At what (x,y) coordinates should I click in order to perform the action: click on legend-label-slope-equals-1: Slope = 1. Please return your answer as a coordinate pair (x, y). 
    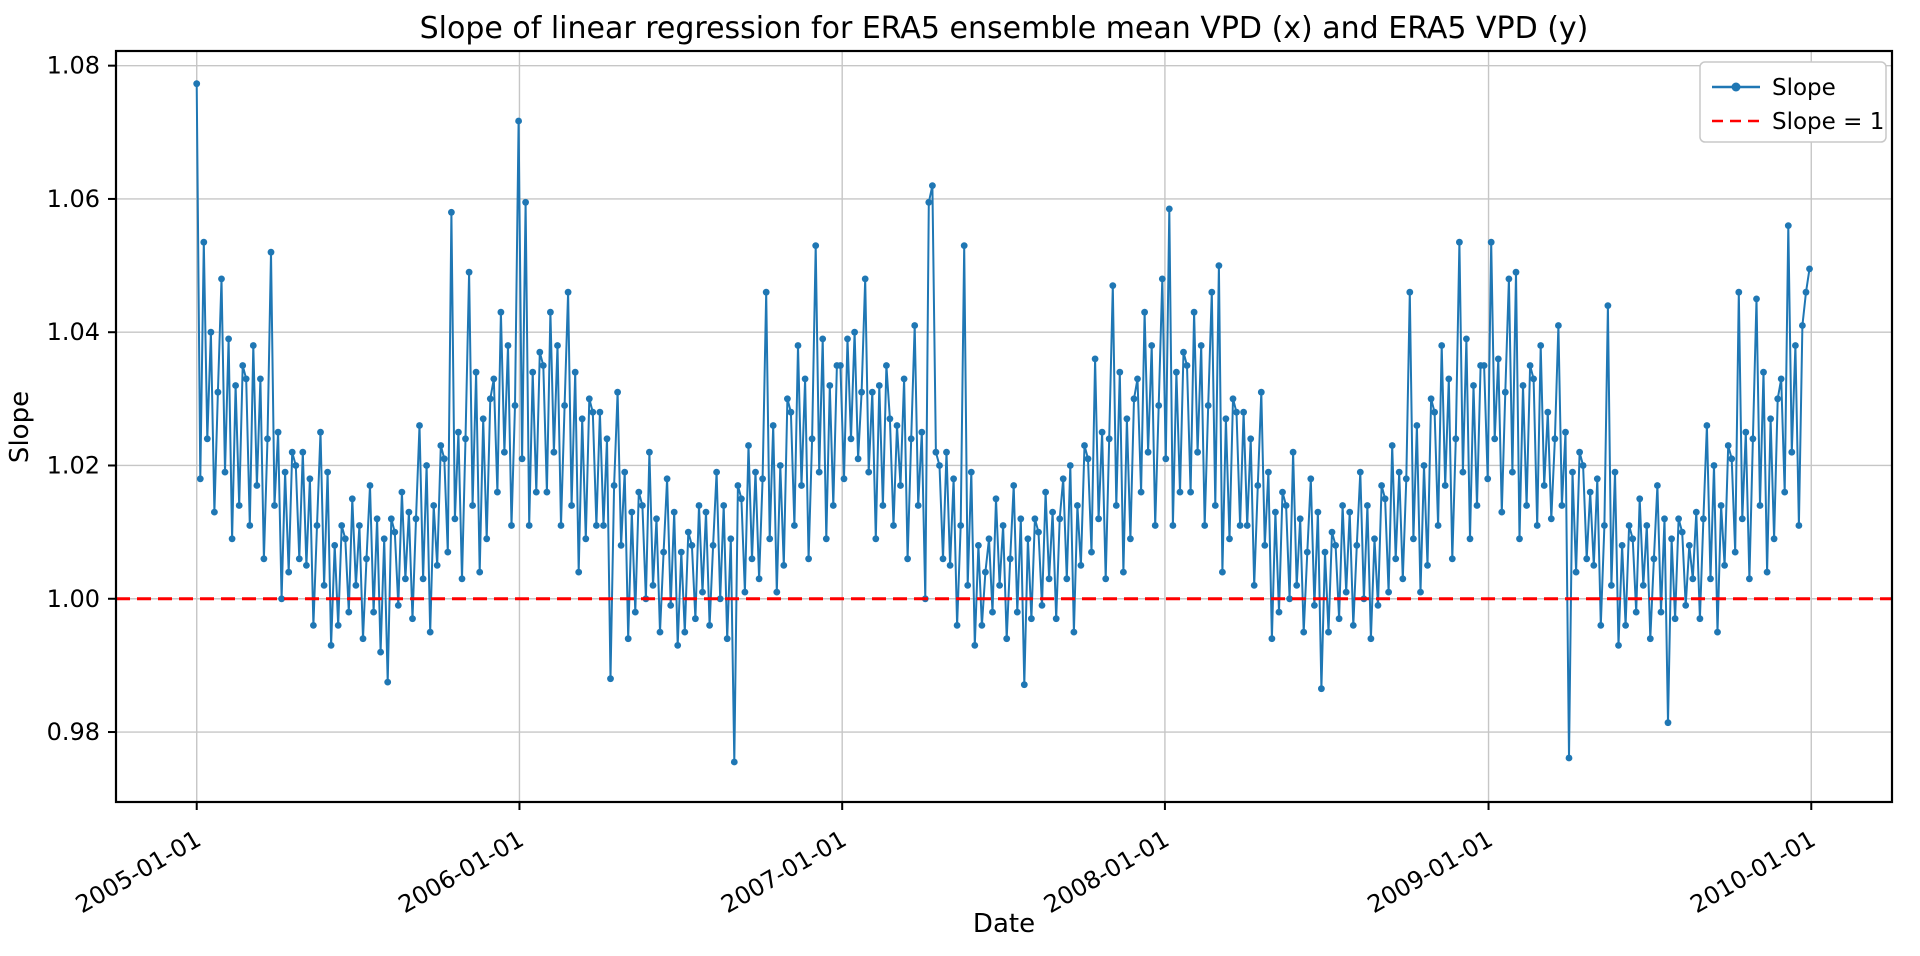
    Looking at the image, I should click on (1828, 122).